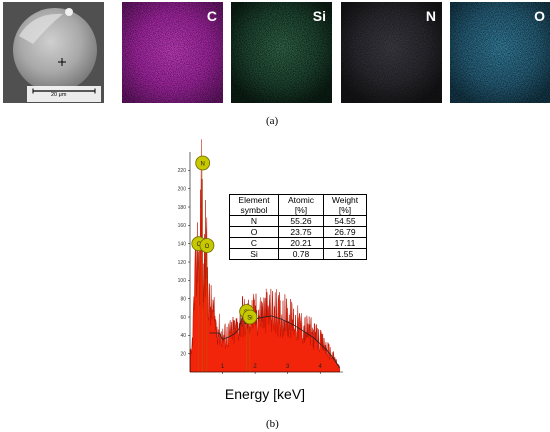 The height and width of the screenshot is (432, 550). I want to click on cell-element: O, so click(254, 232).